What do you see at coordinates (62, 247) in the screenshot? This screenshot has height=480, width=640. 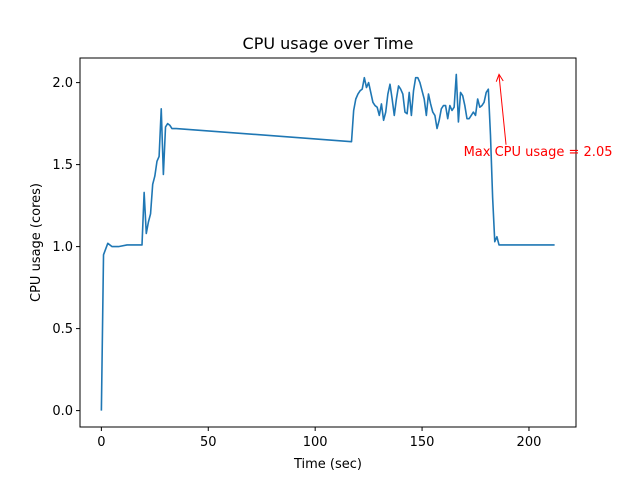 I see `y-tick-label: 1.0` at bounding box center [62, 247].